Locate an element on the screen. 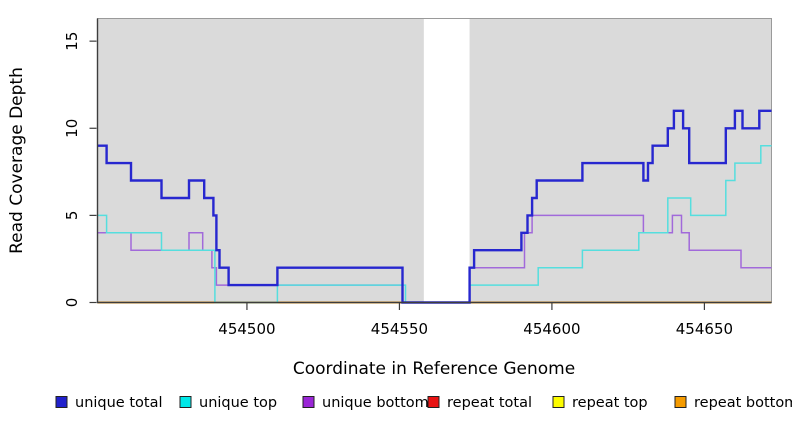  x-tick-label: 454500 is located at coordinates (246, 329).